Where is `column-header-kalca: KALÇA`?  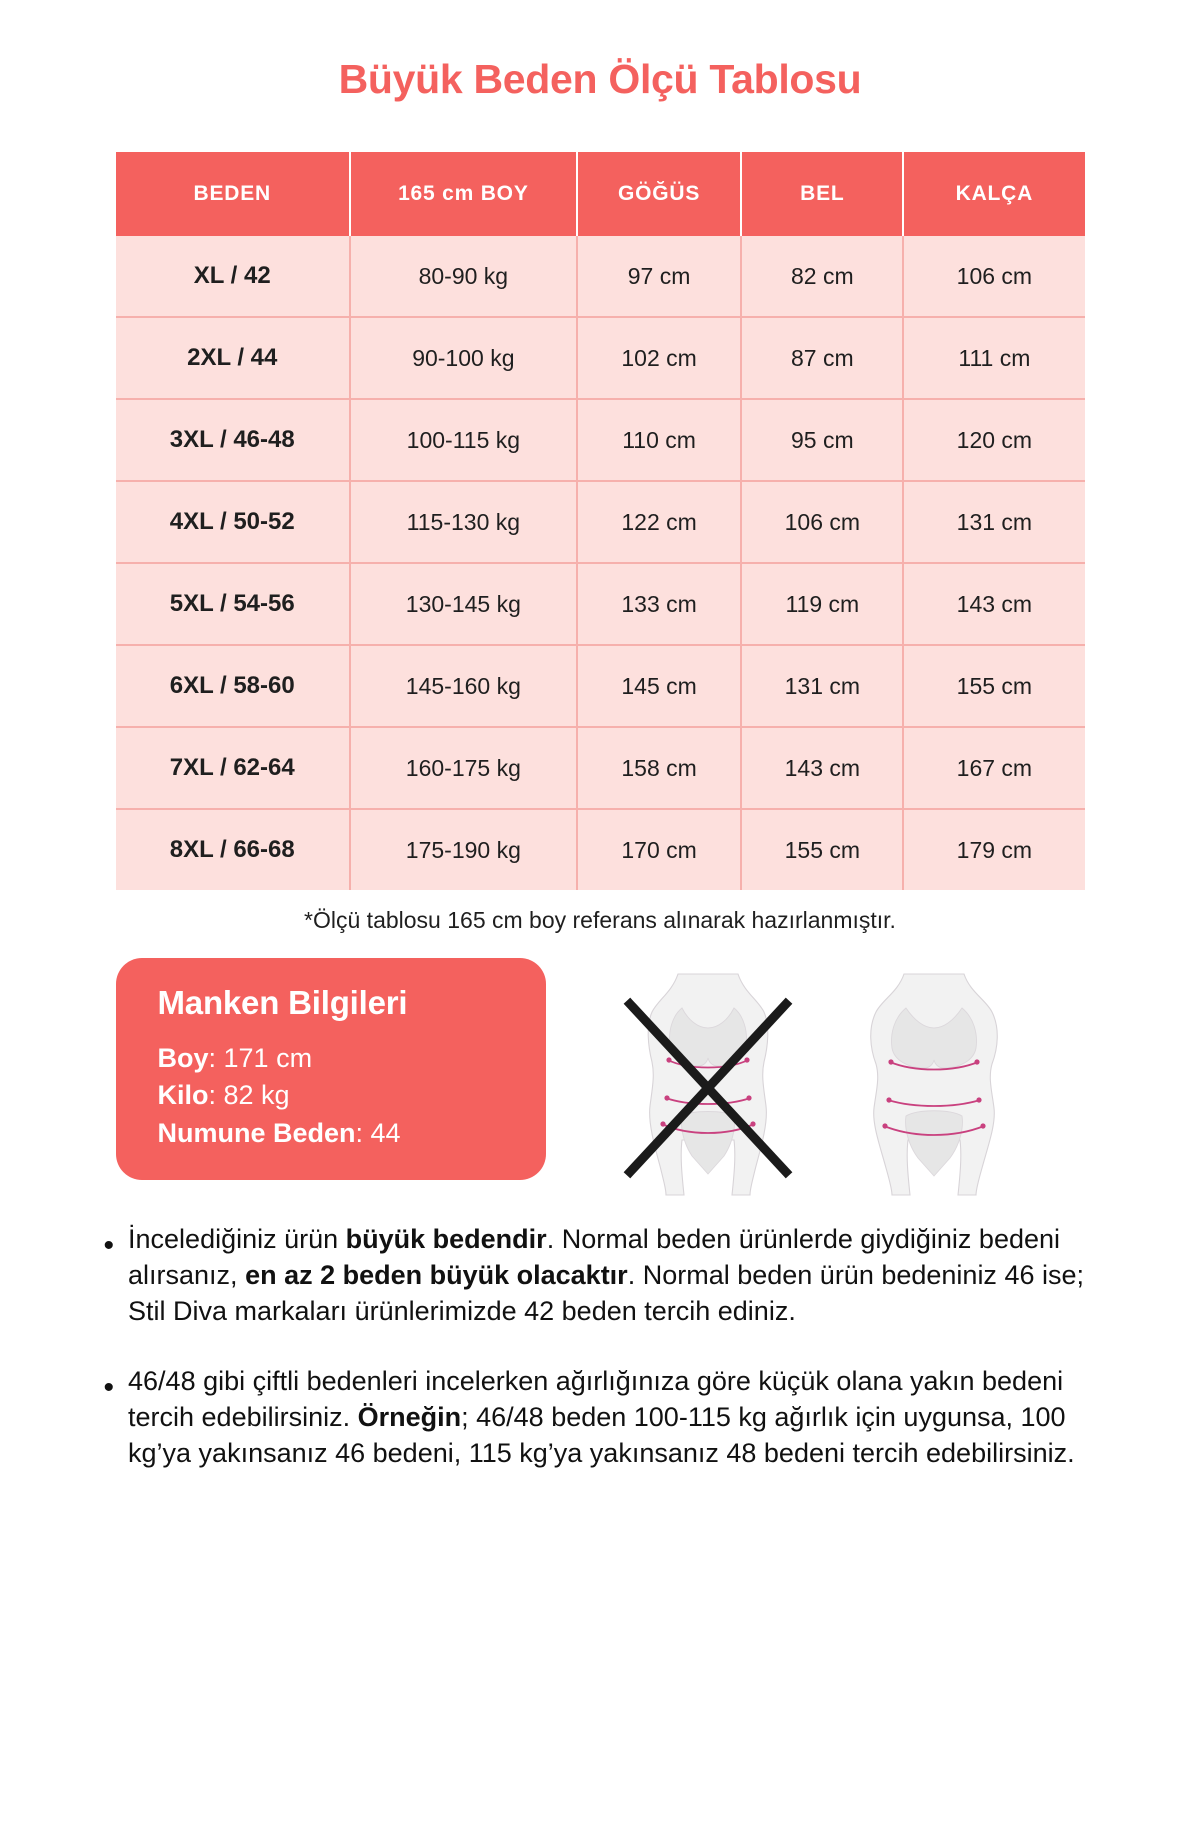
column-header-kalca: KALÇA is located at coordinates (994, 194).